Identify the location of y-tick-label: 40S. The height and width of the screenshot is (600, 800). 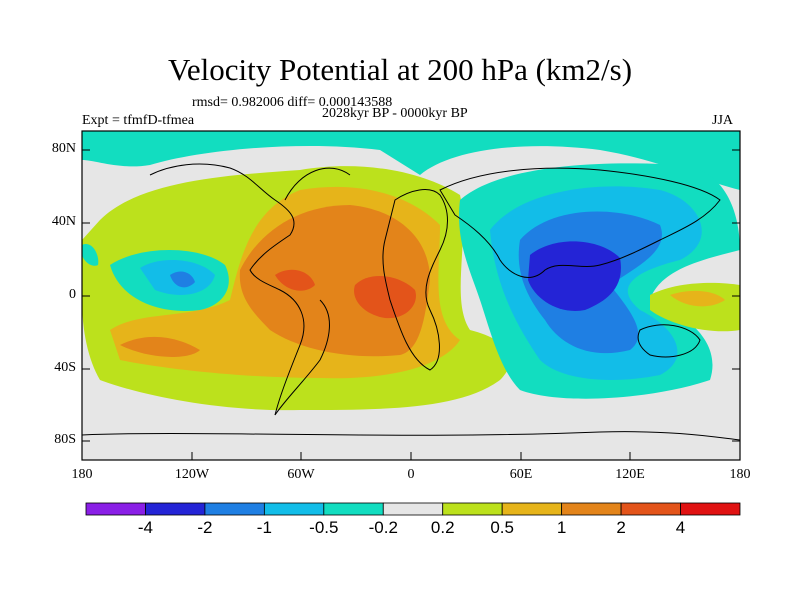
(65, 367).